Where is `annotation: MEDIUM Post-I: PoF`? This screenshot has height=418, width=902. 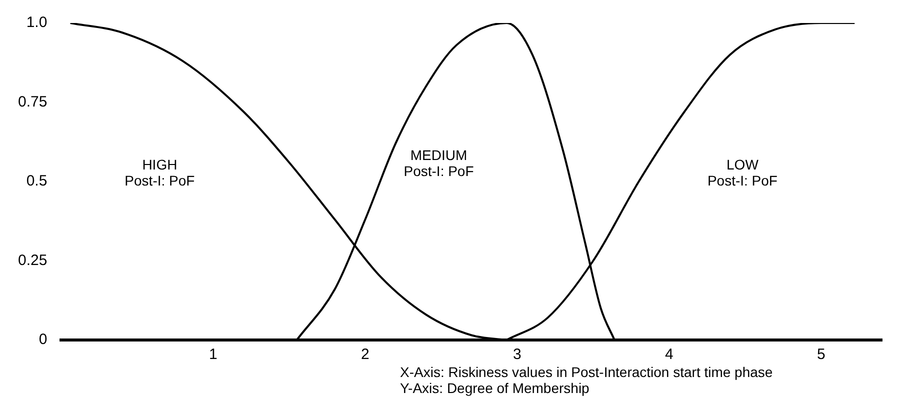 annotation: MEDIUM Post-I: PoF is located at coordinates (439, 163).